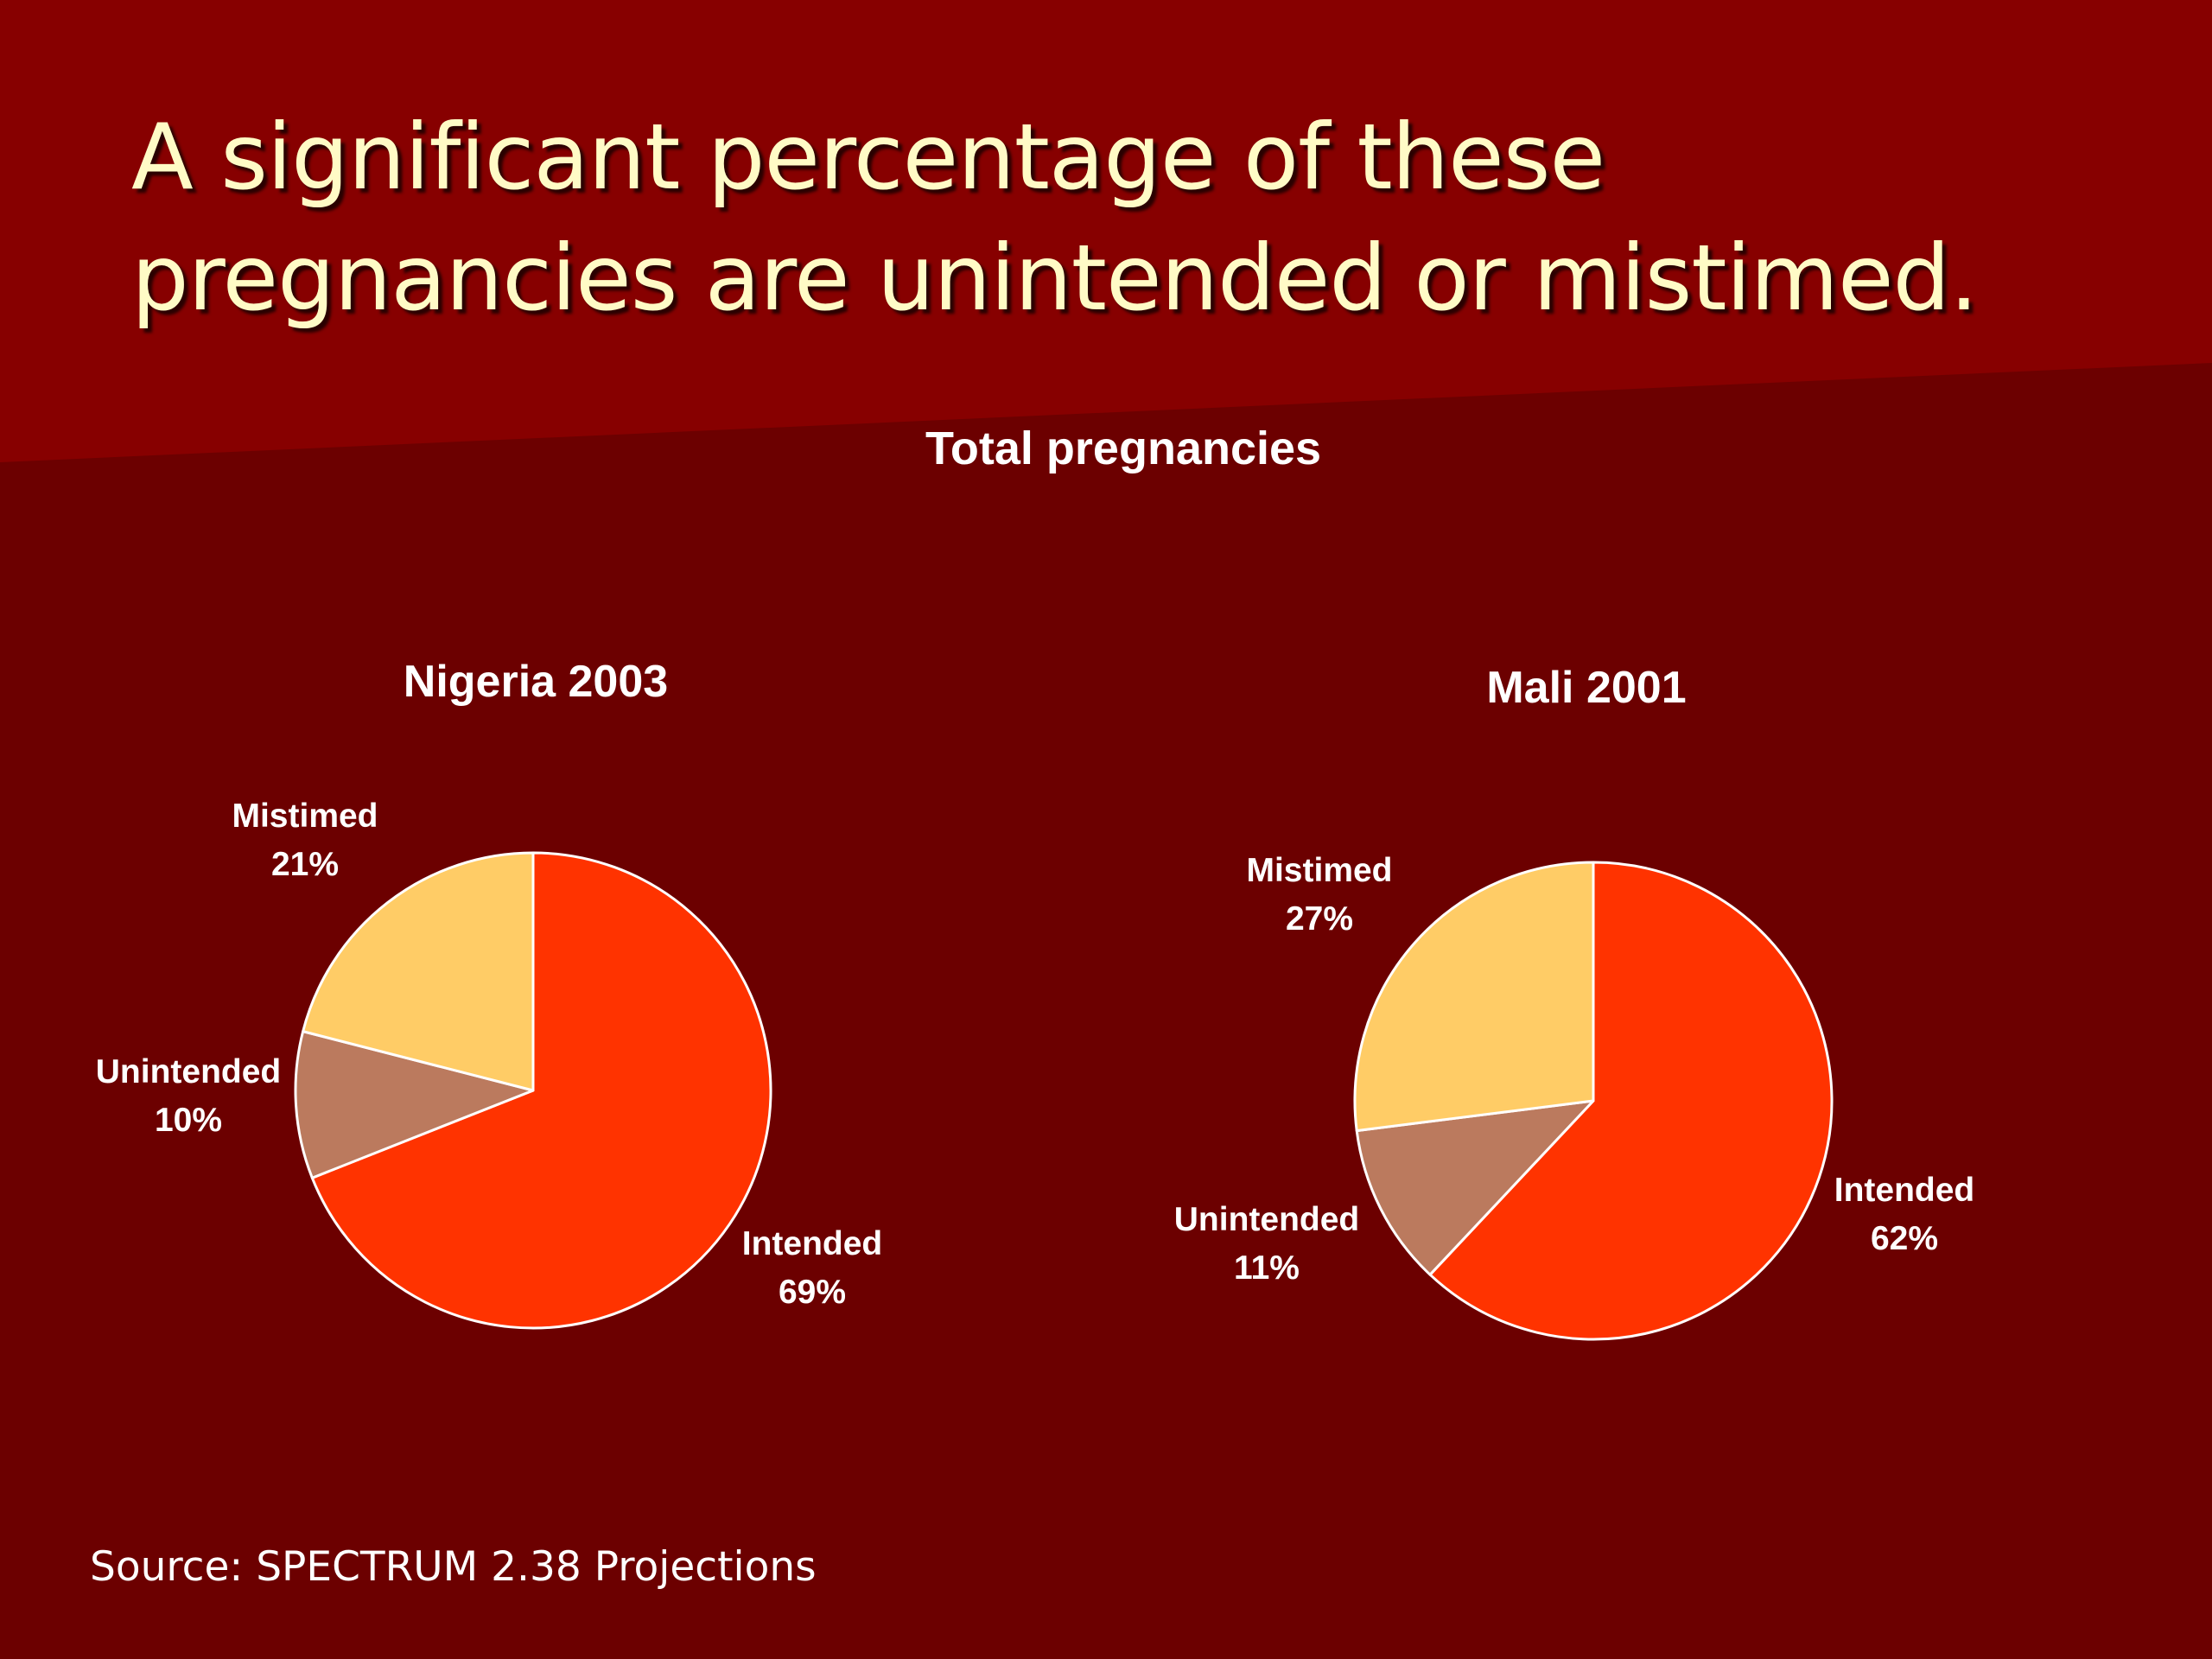 The image size is (2212, 1659). I want to click on slice-value-label: 27%, so click(1319, 919).